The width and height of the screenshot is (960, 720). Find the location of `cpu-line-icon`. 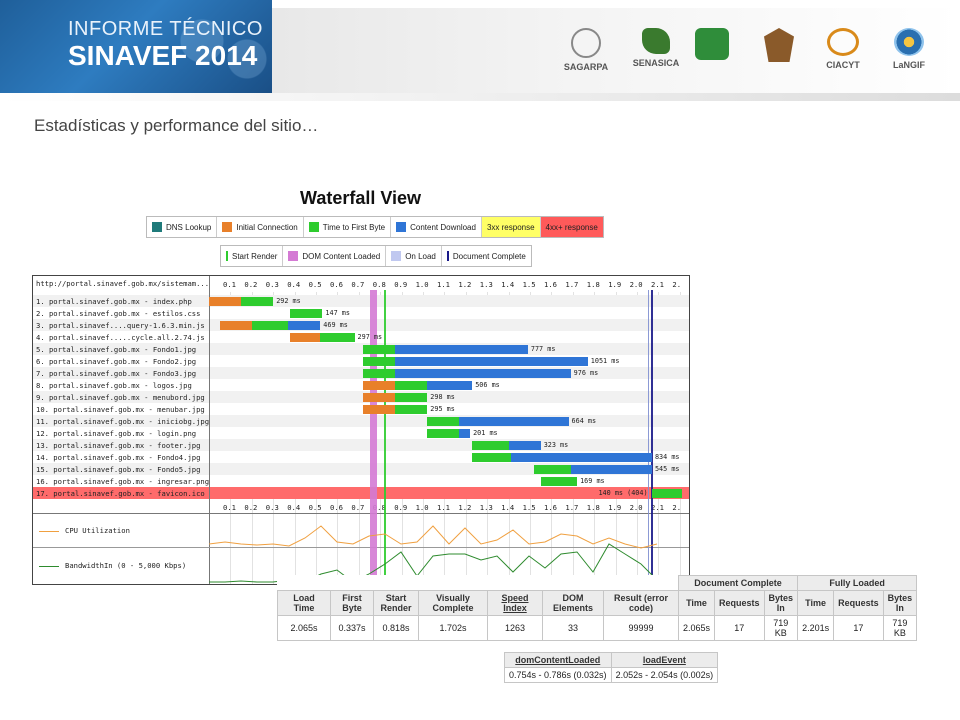

cpu-line-icon is located at coordinates (49, 531).